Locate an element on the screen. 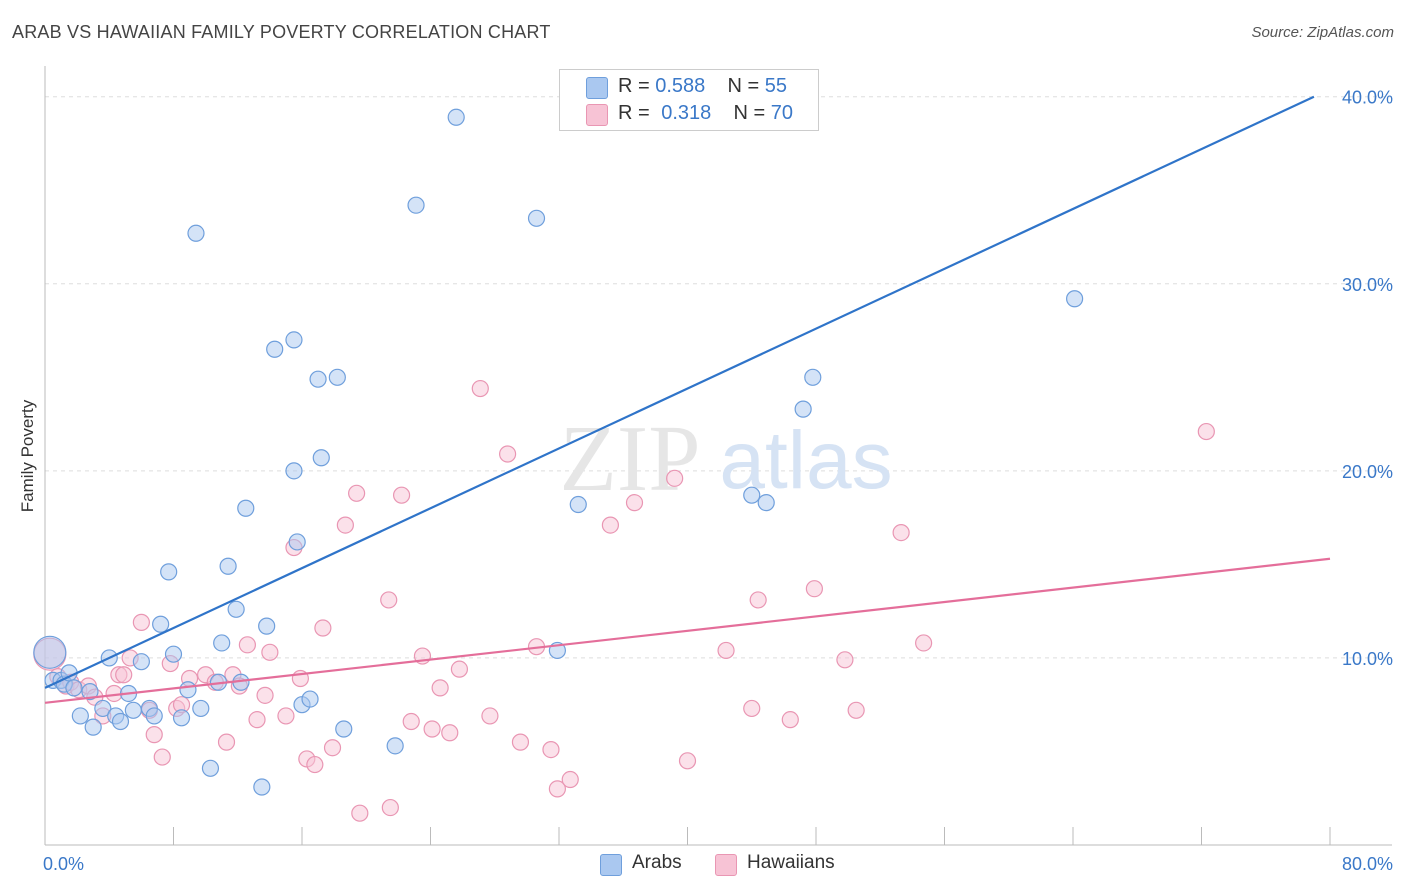 The width and height of the screenshot is (1406, 892). legend-swatch-hawaiians is located at coordinates (597, 115).